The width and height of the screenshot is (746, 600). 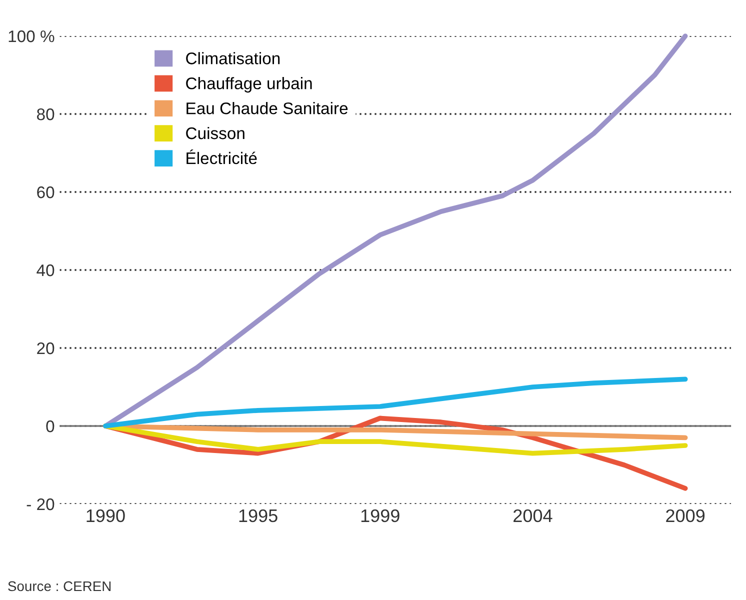 I want to click on legend-label: Eau Chaude Sanitaire, so click(x=267, y=108).